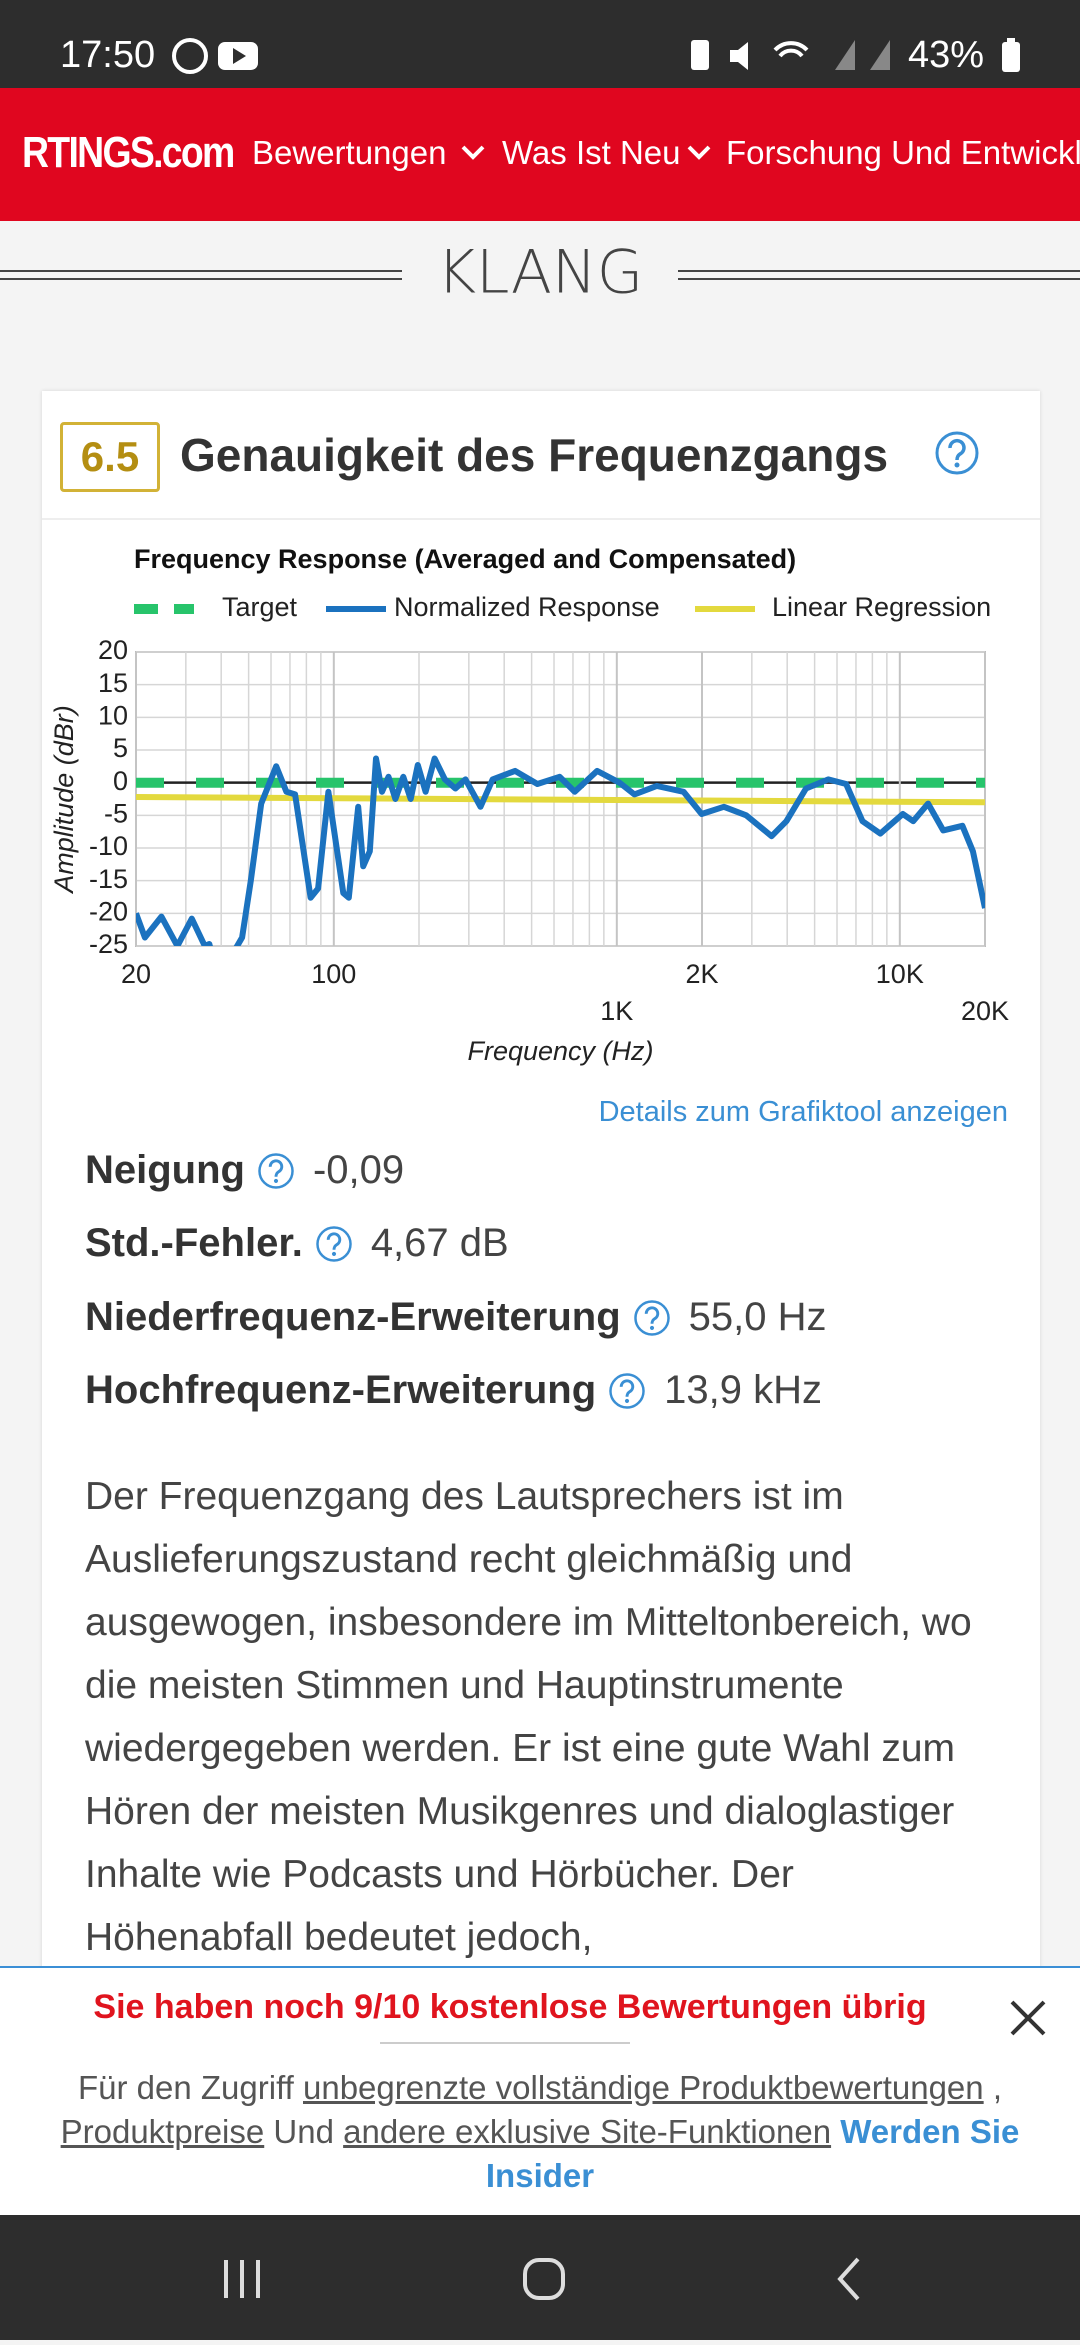 The width and height of the screenshot is (1080, 2345). Describe the element at coordinates (113, 650) in the screenshot. I see `y-tick-label: 20` at that location.